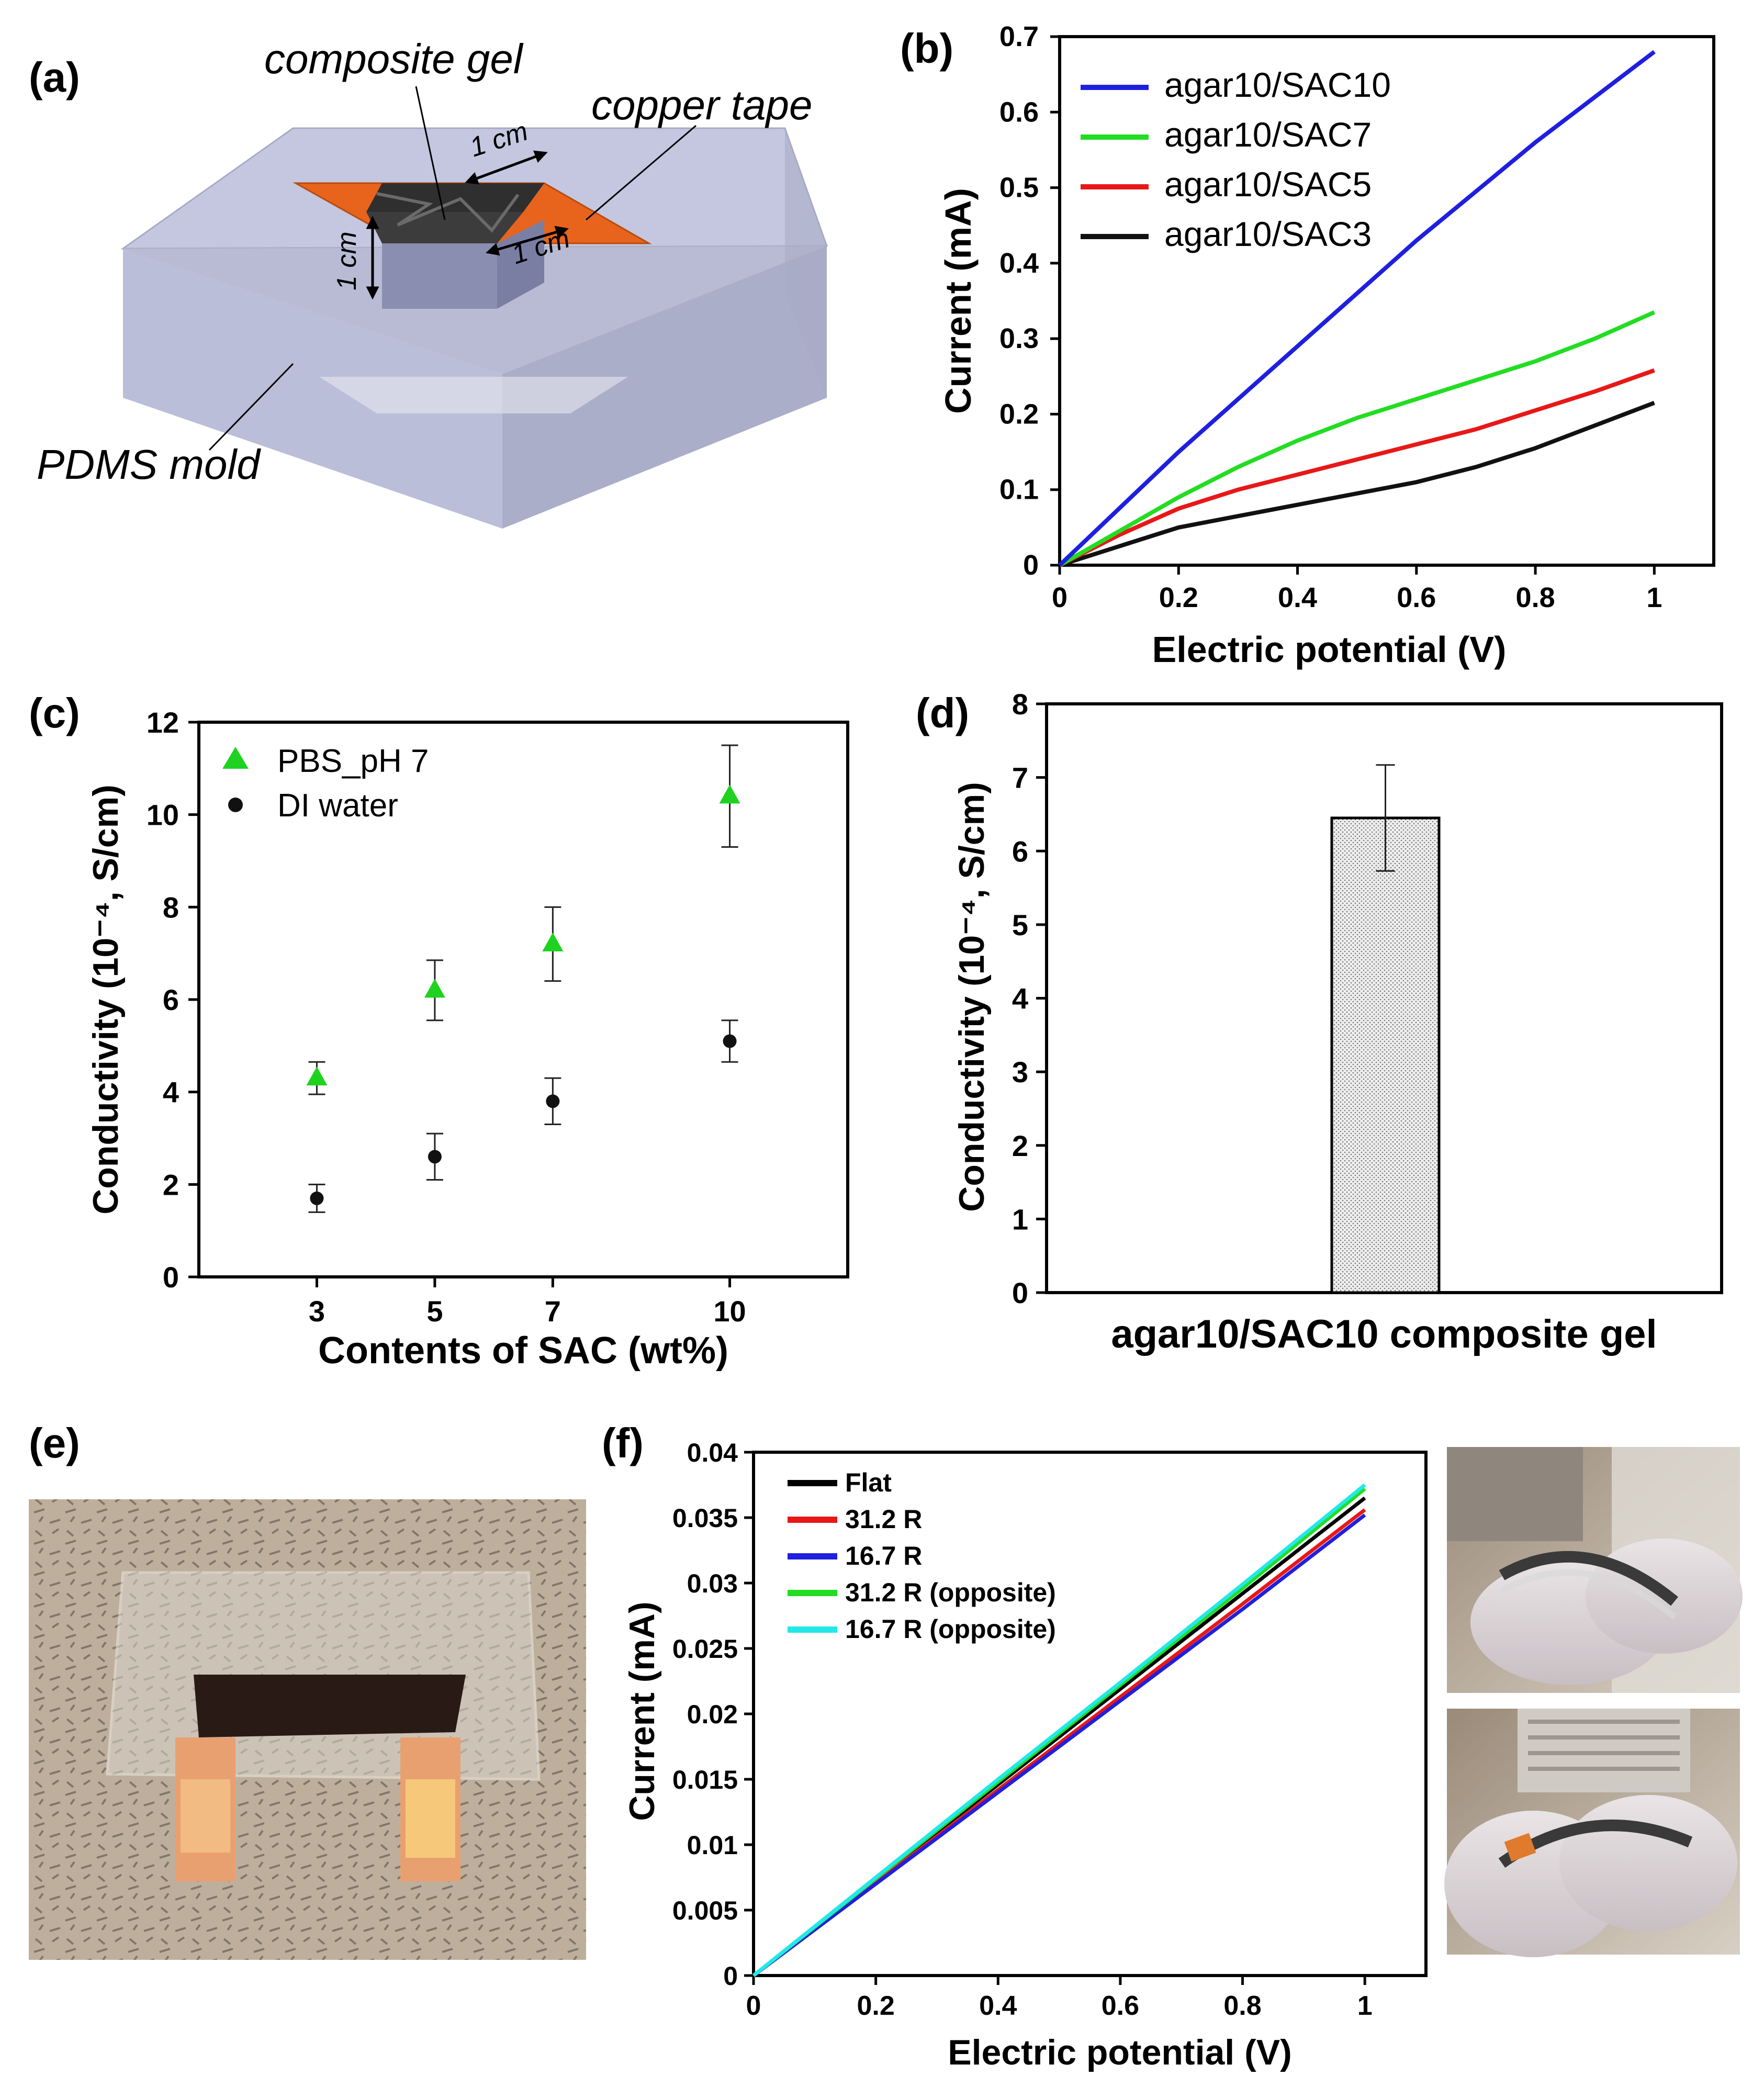  I want to click on y-axis-label-f: Current (mA), so click(642, 1711).